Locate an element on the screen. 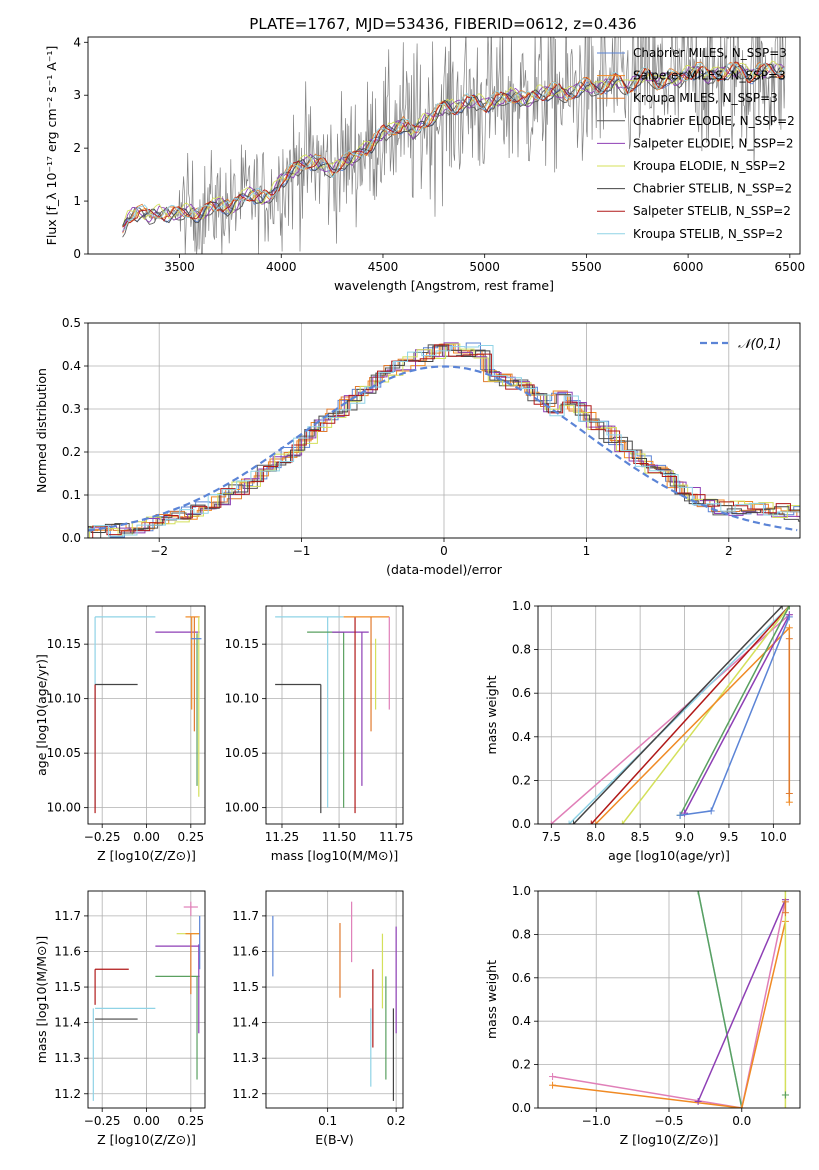 This screenshot has width=819, height=1170. y-tick-label: 3 is located at coordinates (77, 95).